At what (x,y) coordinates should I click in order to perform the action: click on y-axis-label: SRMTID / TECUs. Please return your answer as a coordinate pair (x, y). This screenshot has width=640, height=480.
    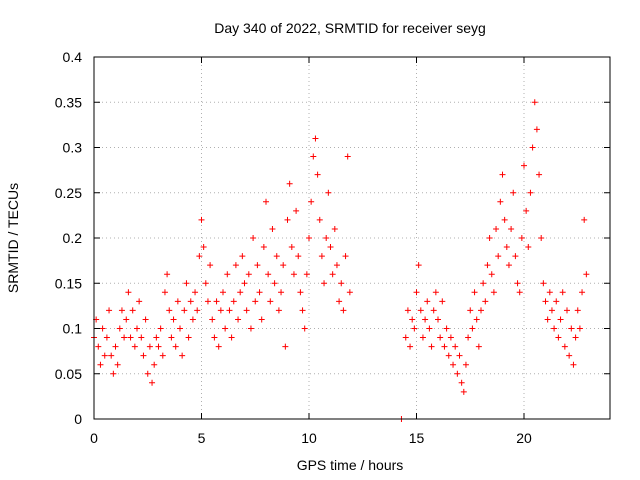
    Looking at the image, I should click on (13, 238).